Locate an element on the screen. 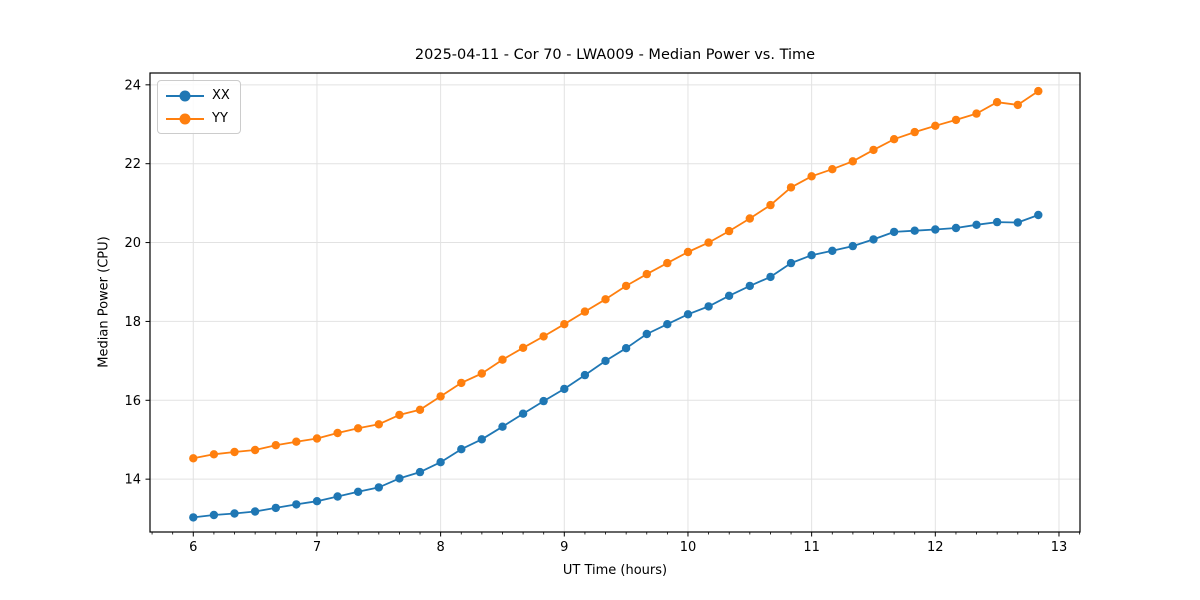 This screenshot has width=1200, height=600. y-tick-label-22: 22 is located at coordinates (132, 164).